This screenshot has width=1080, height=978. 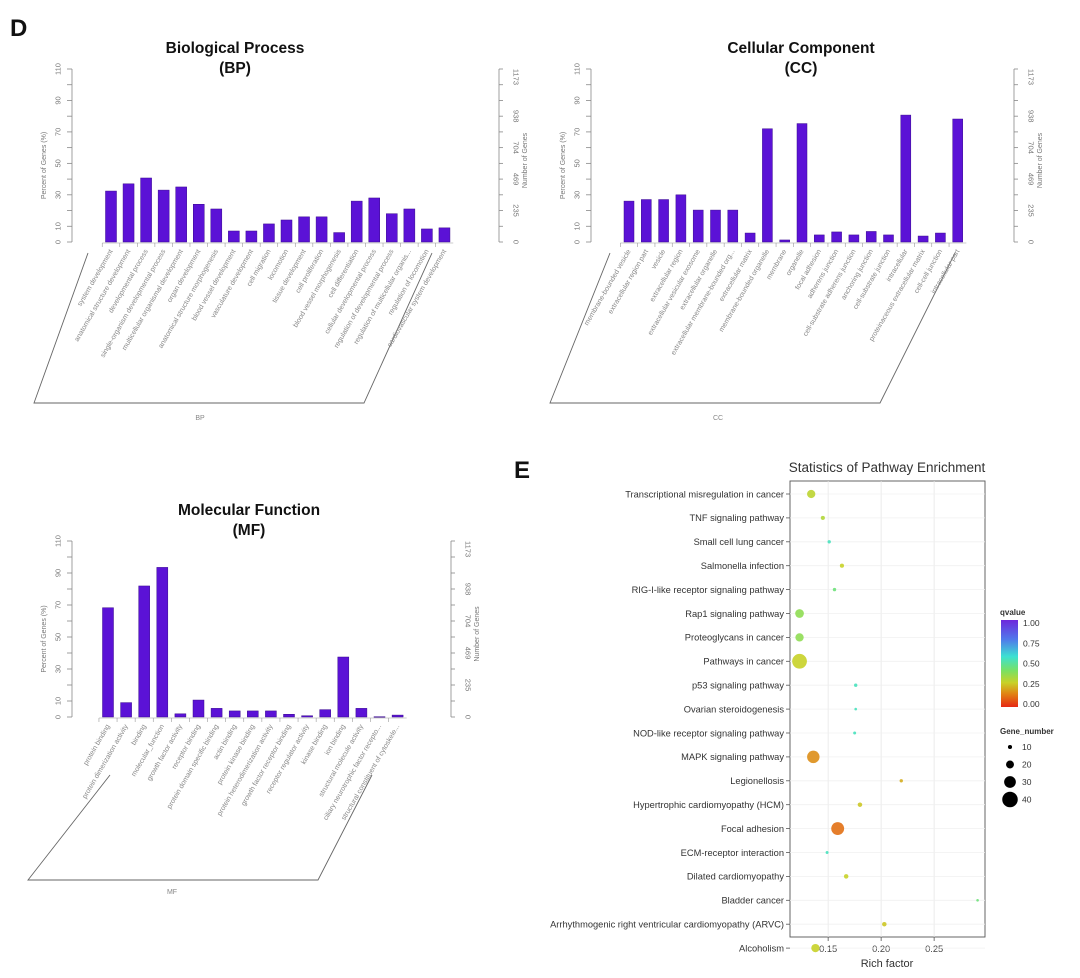 What do you see at coordinates (200, 418) in the screenshot?
I see `bp-x-axis-label: BP` at bounding box center [200, 418].